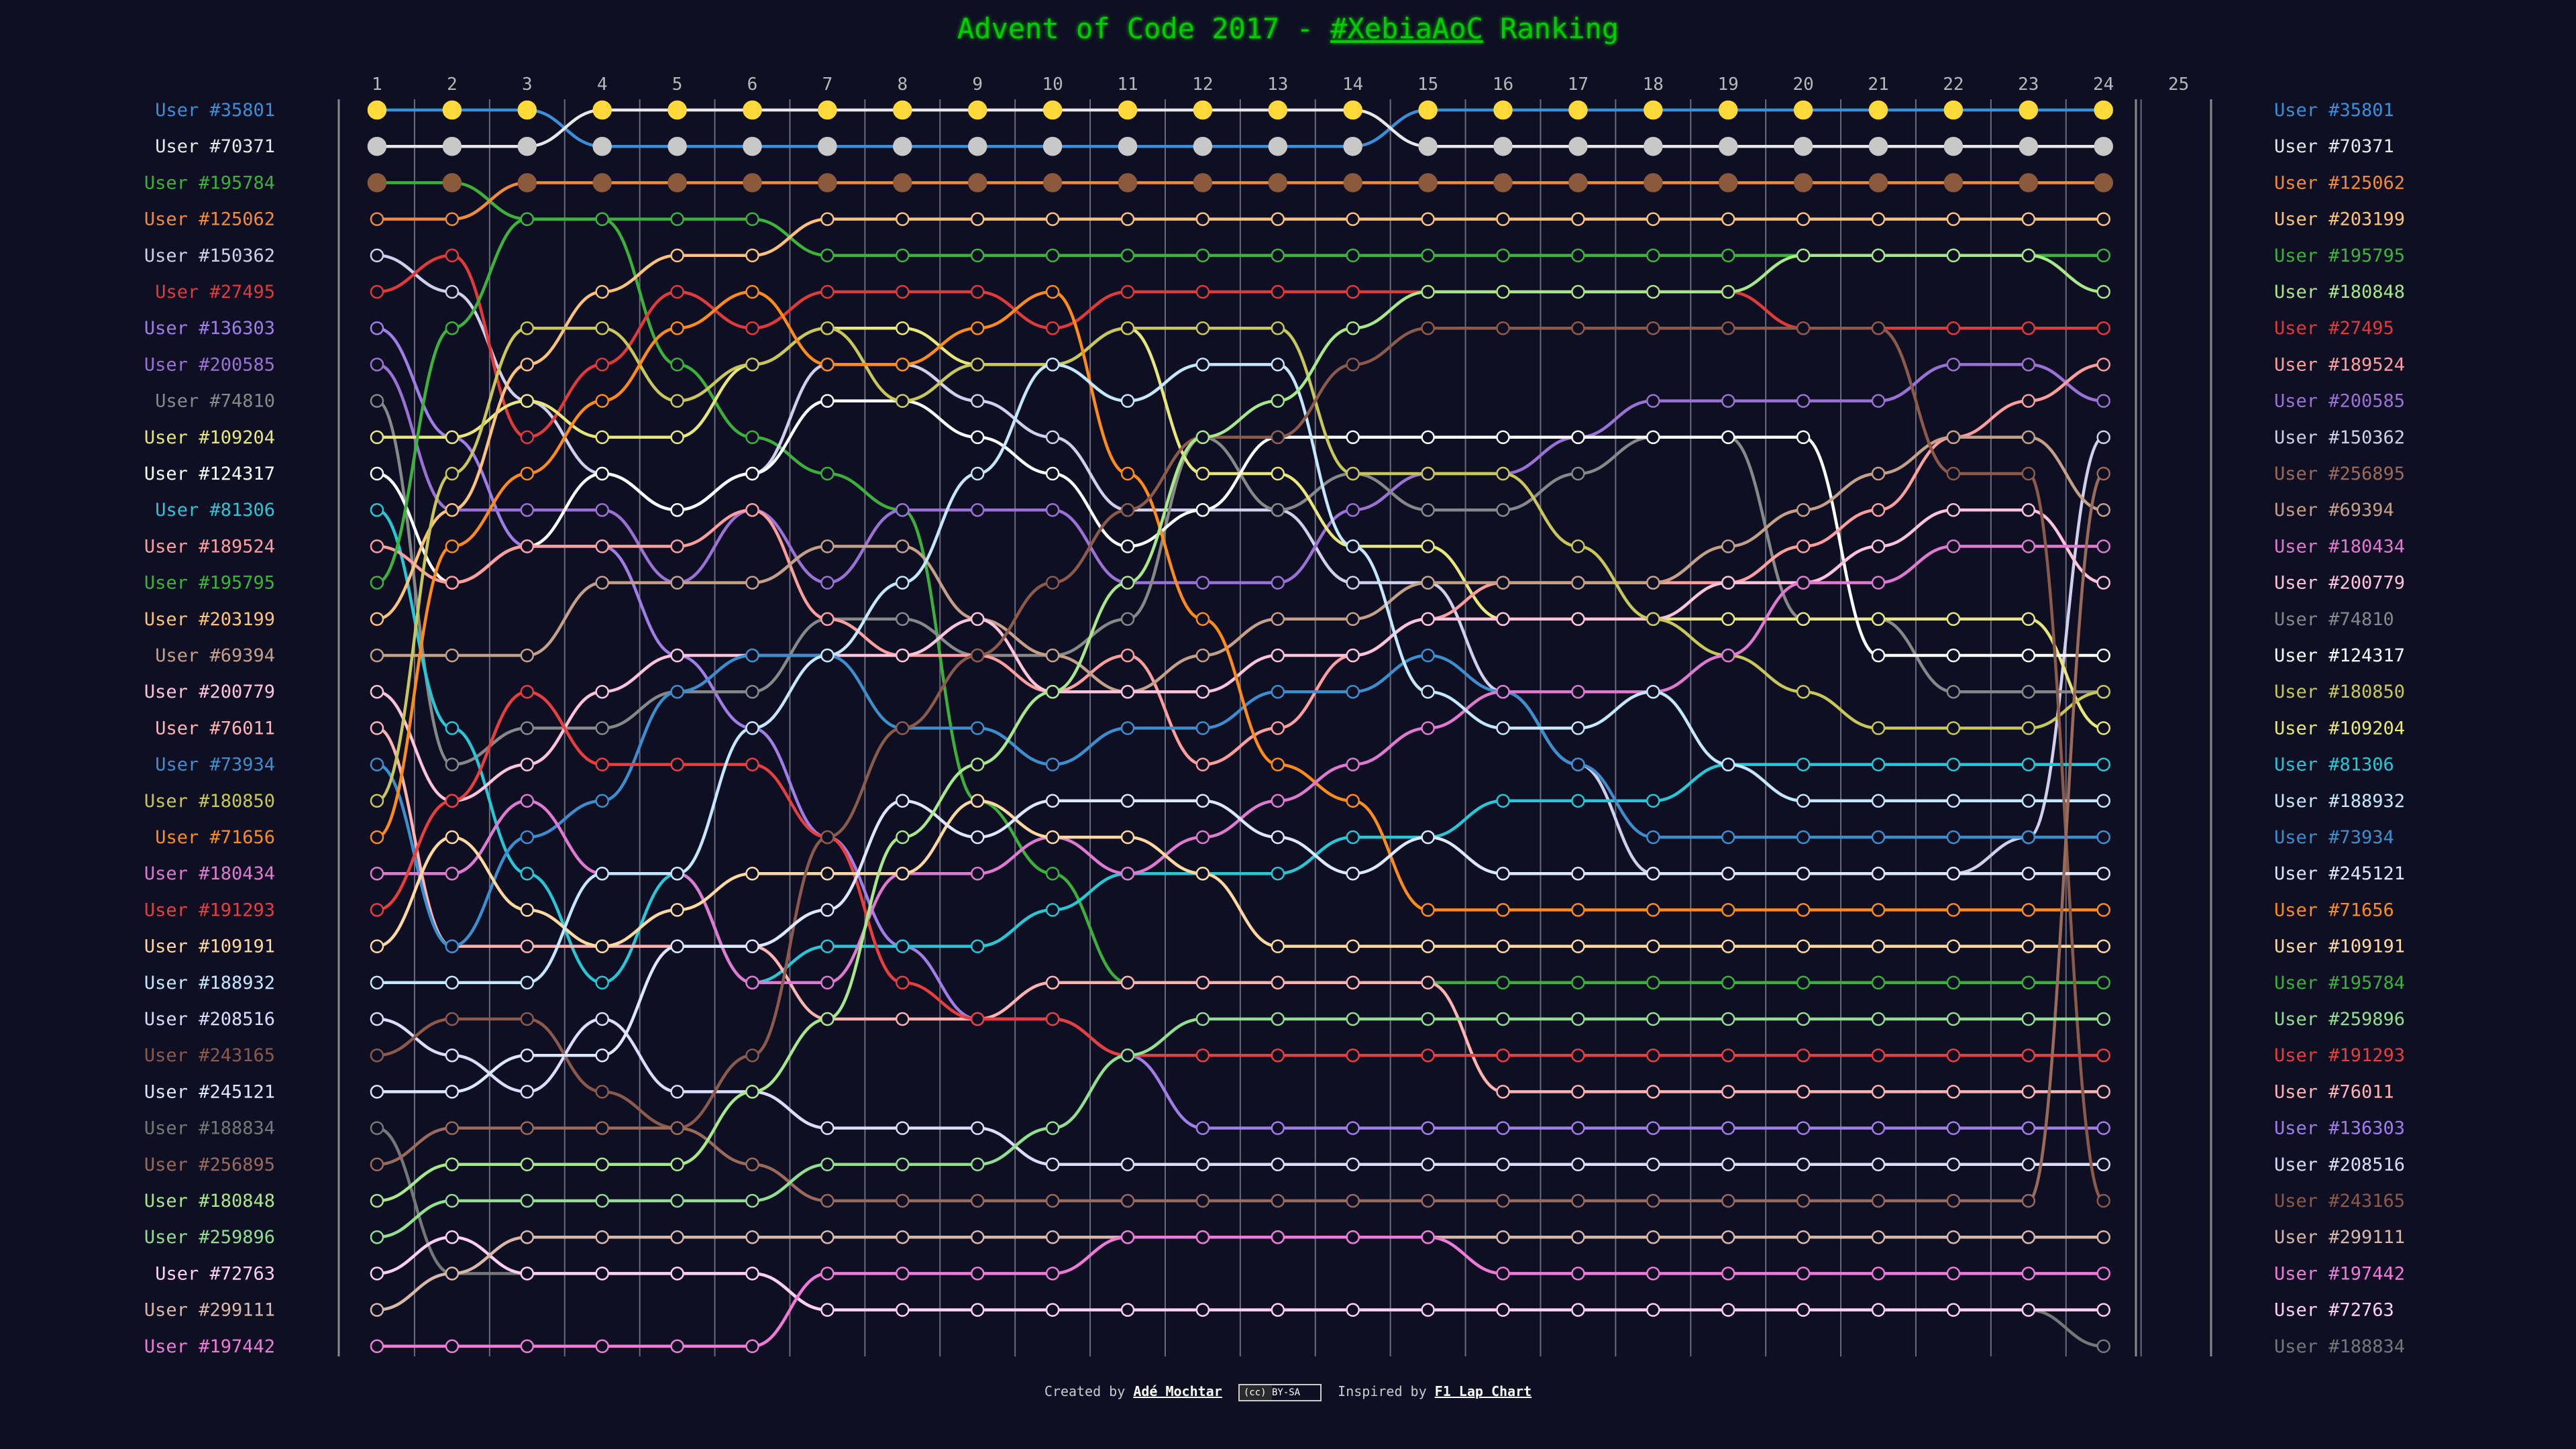 The image size is (2576, 1449). I want to click on inspiration-link: F1 Lap Chart, so click(1483, 1391).